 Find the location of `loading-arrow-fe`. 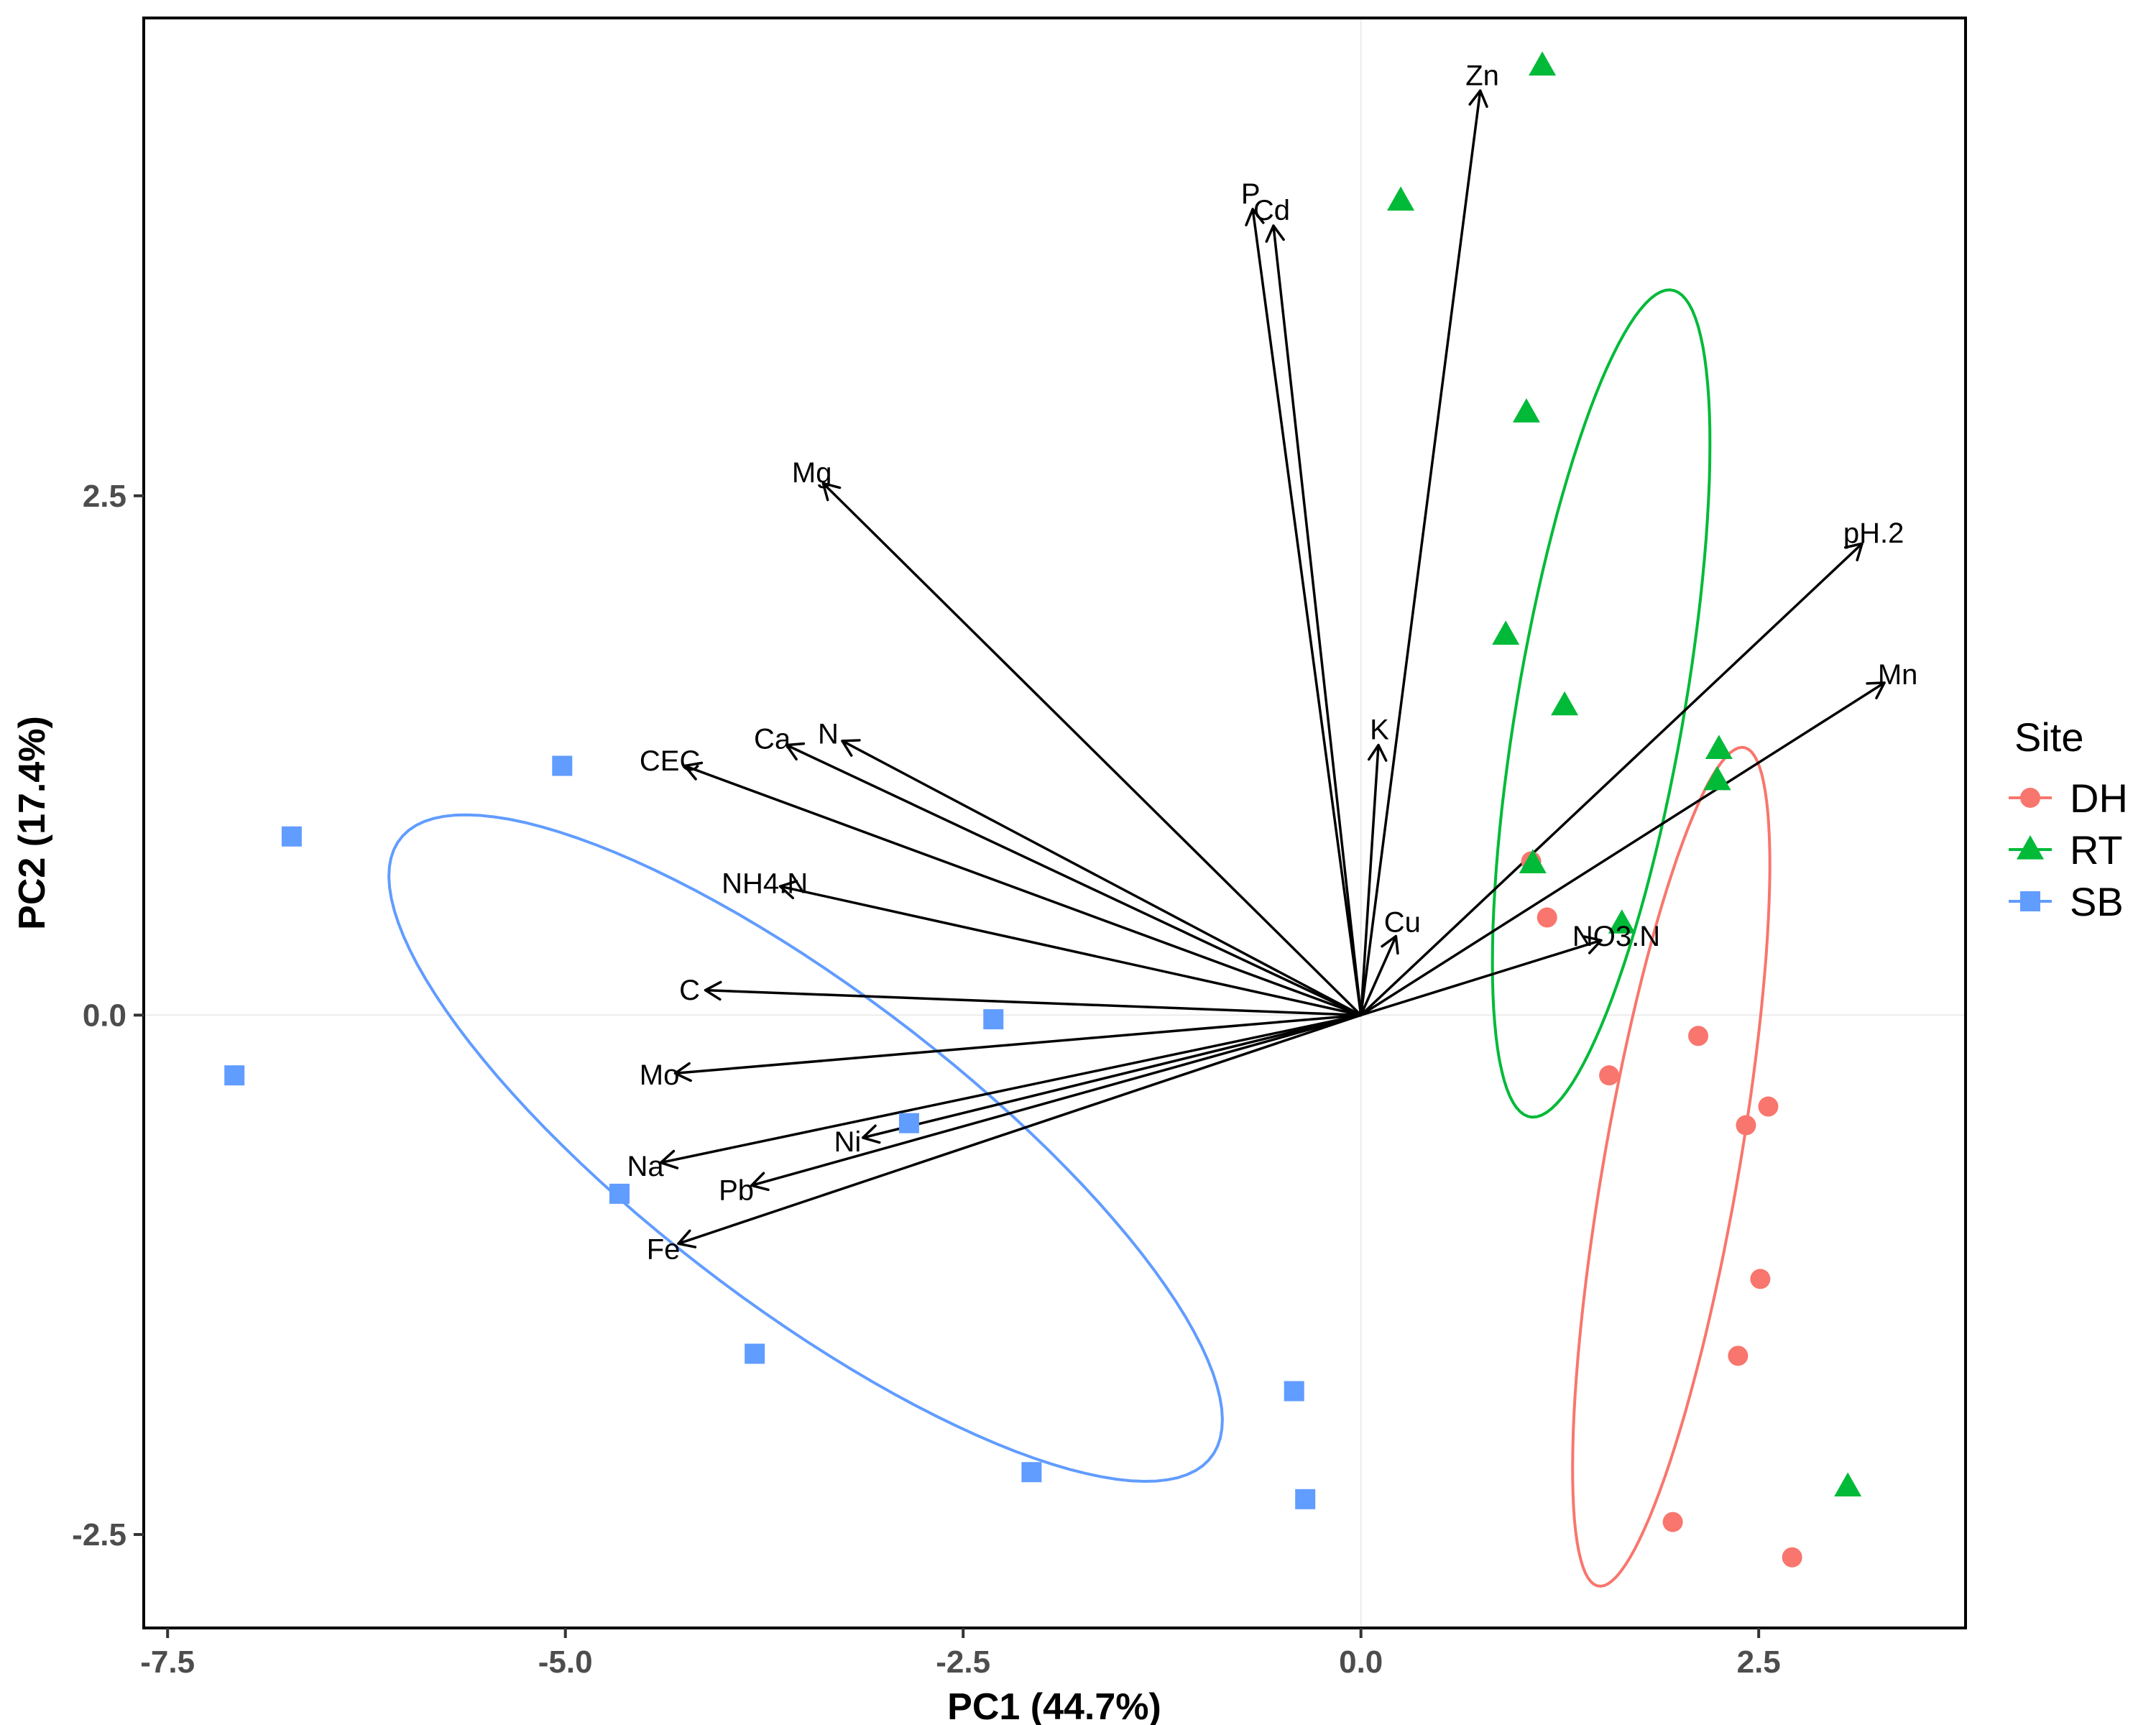

loading-arrow-fe is located at coordinates (1020, 1130).